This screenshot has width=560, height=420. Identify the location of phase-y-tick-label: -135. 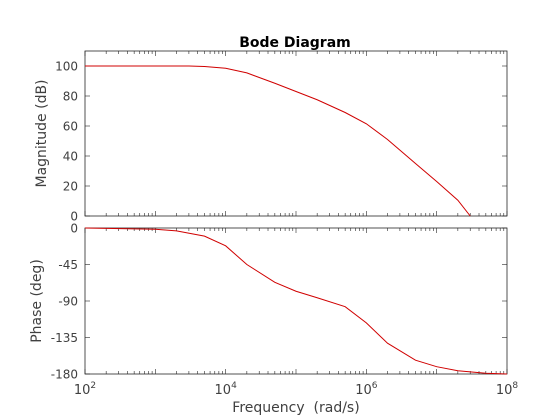
(64, 338).